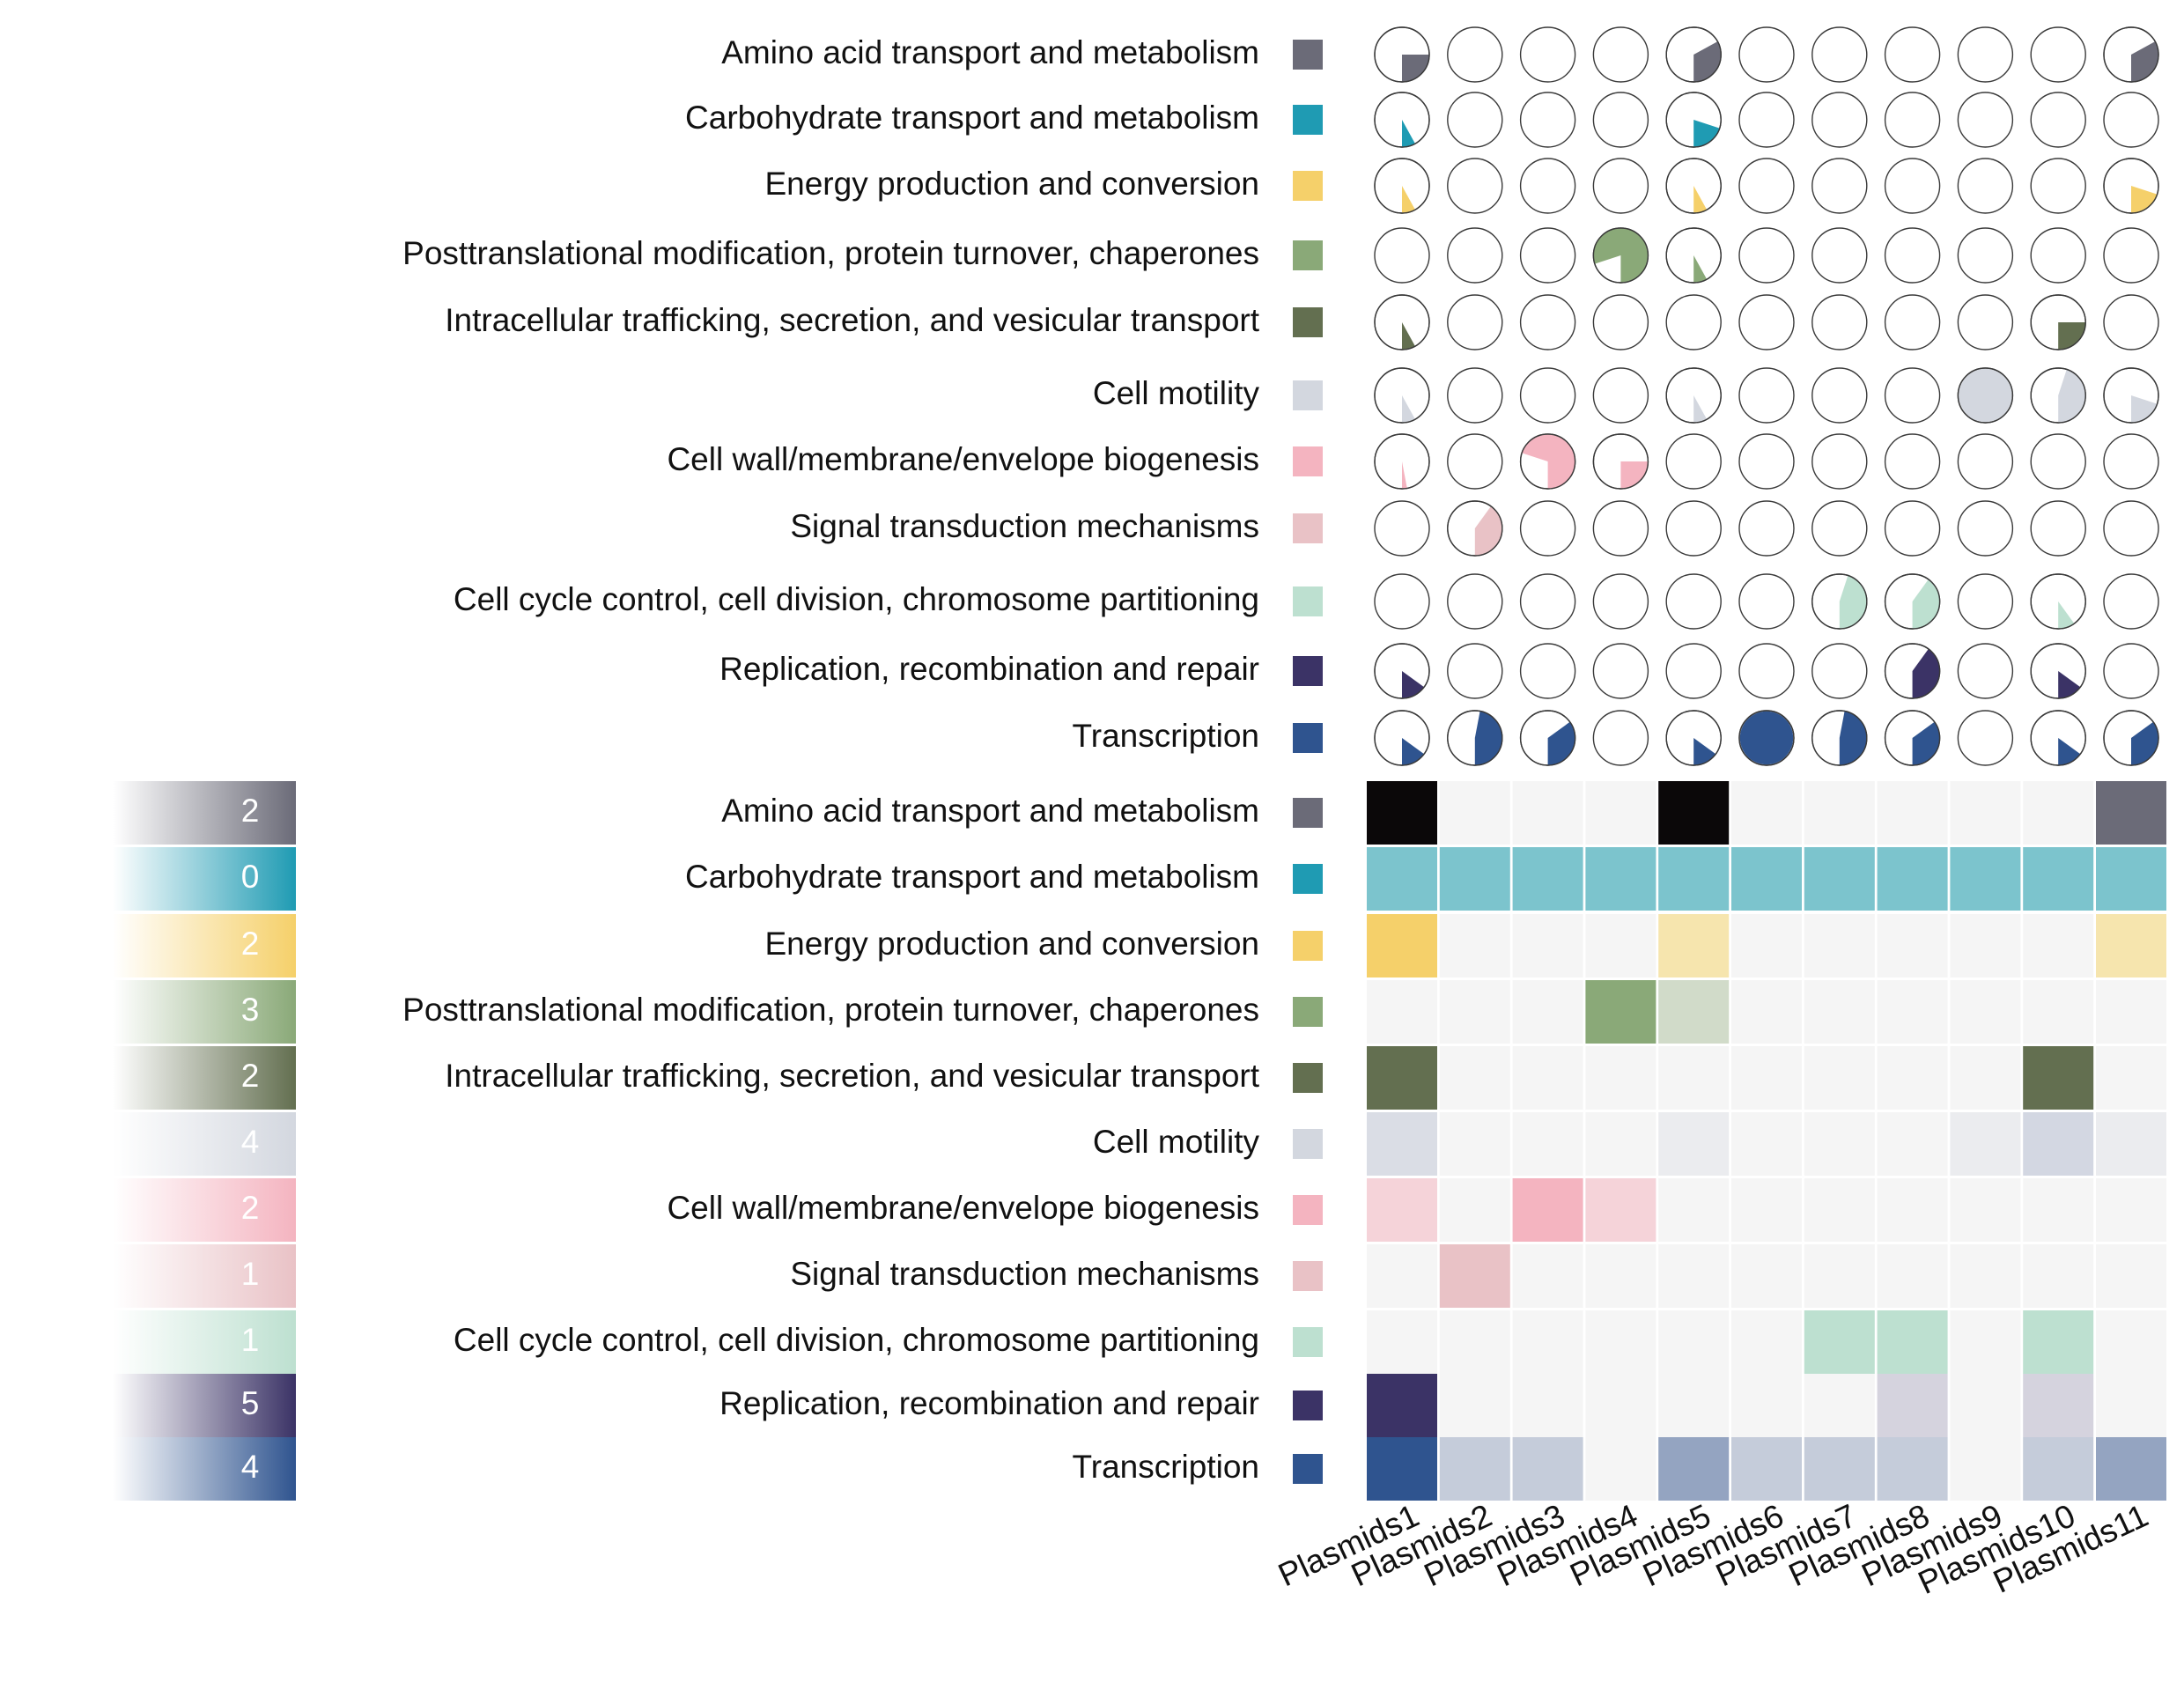 Image resolution: width=2184 pixels, height=1682 pixels. I want to click on heat-cell-cell-cycle-control-cell-division-chromosome-partitioning-plasmids2, so click(1474, 1342).